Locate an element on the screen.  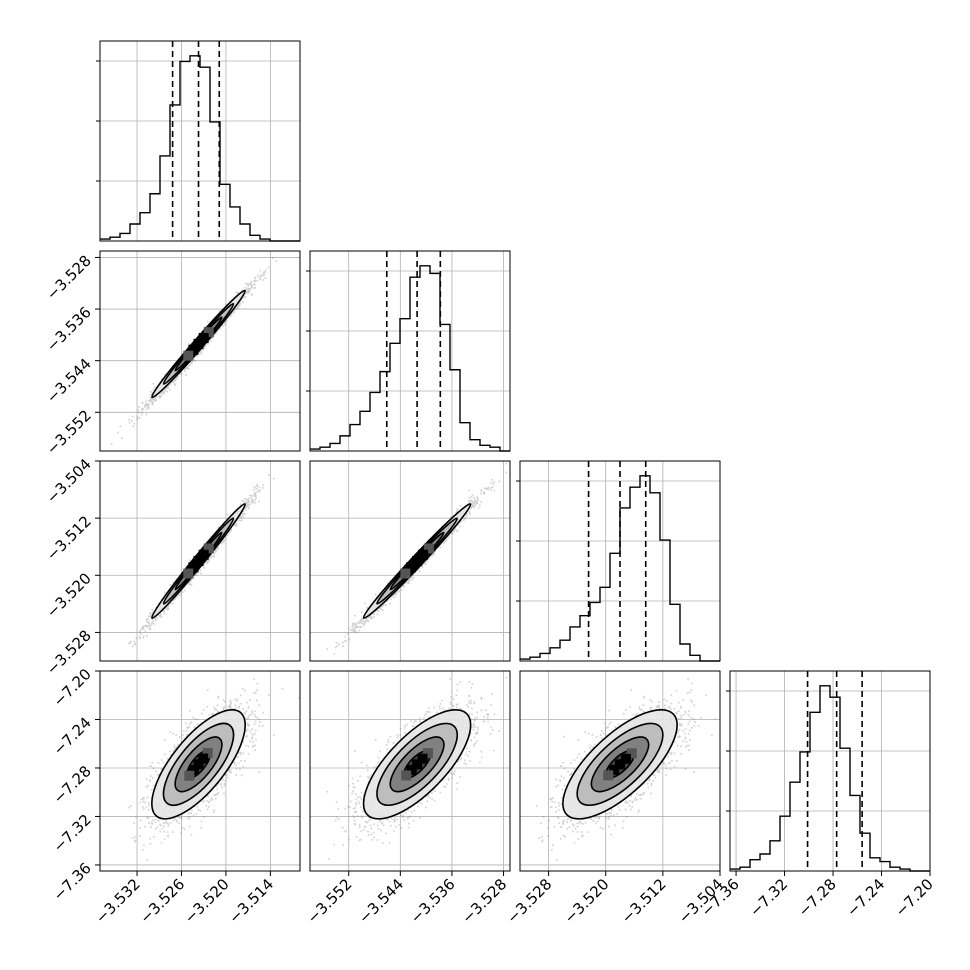
x-tick-label: −7.24 is located at coordinates (865, 897).